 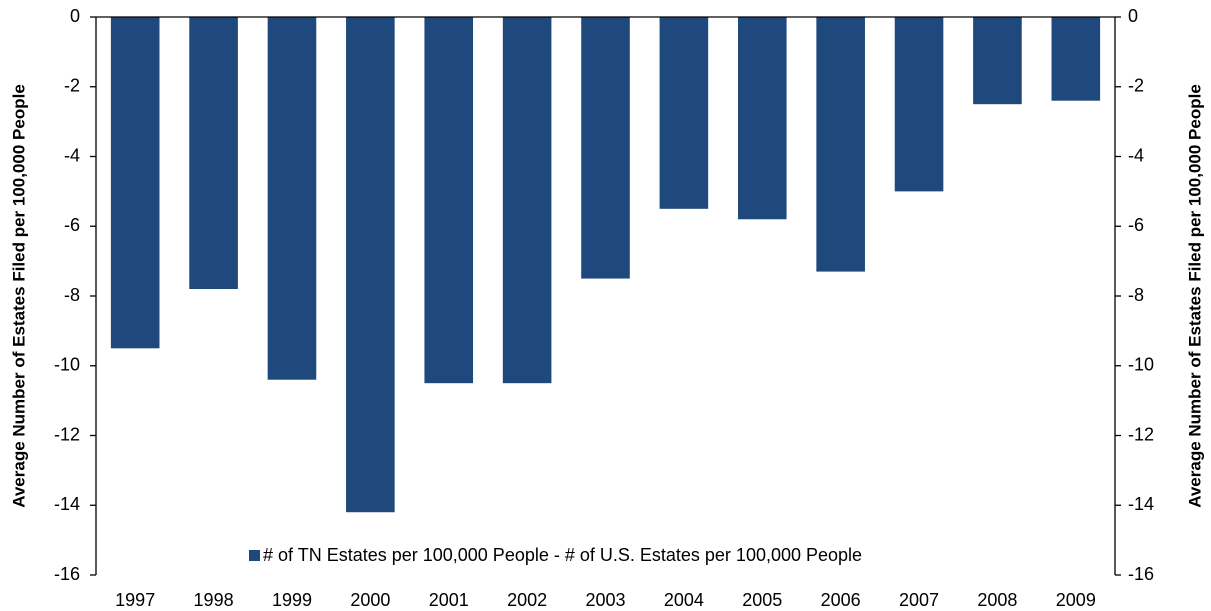 What do you see at coordinates (762, 600) in the screenshot?
I see `x-tick-label: 2005` at bounding box center [762, 600].